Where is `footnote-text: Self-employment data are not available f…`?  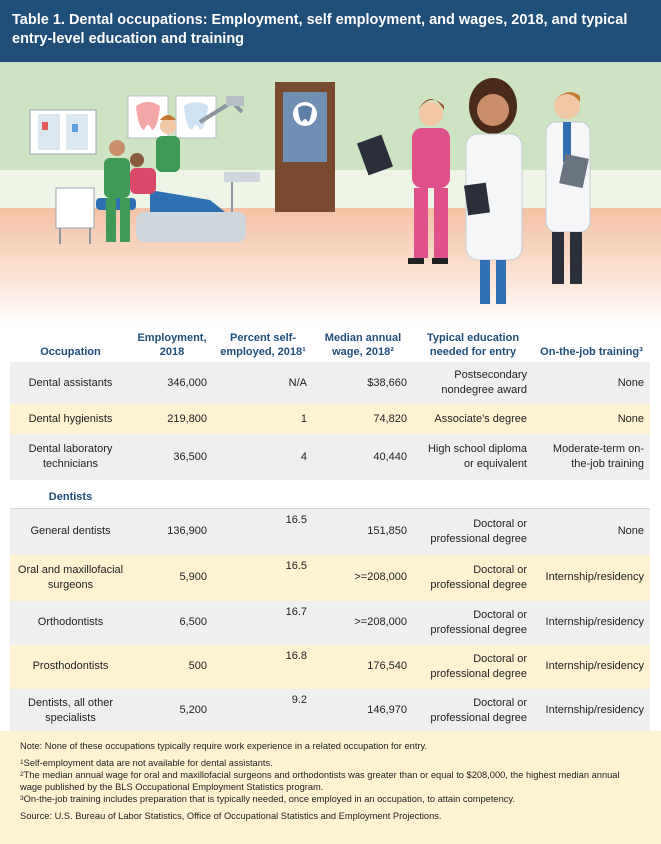
footnote-text: Self-employment data are not available f… is located at coordinates (148, 763).